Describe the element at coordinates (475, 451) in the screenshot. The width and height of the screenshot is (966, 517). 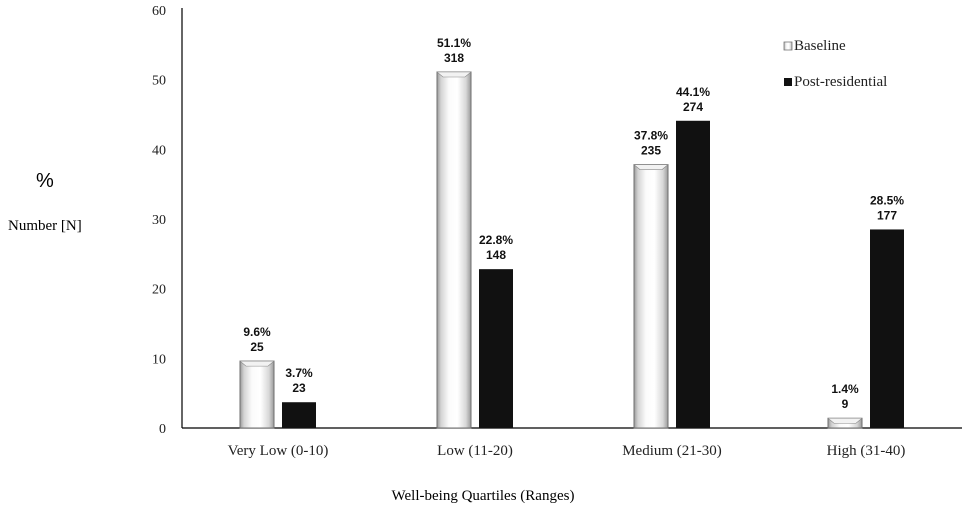
I see `x-tick-label: Low (11-20)` at that location.